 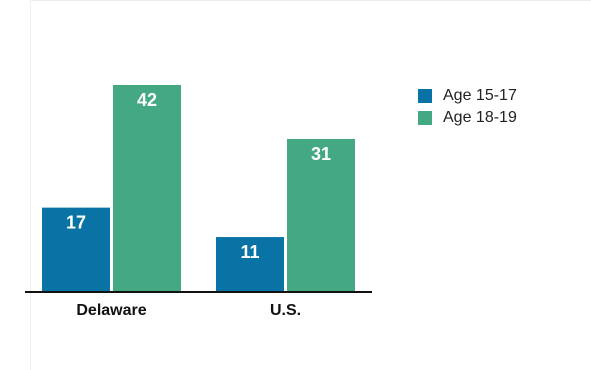 What do you see at coordinates (310, 0) in the screenshot?
I see `panel-top-edge` at bounding box center [310, 0].